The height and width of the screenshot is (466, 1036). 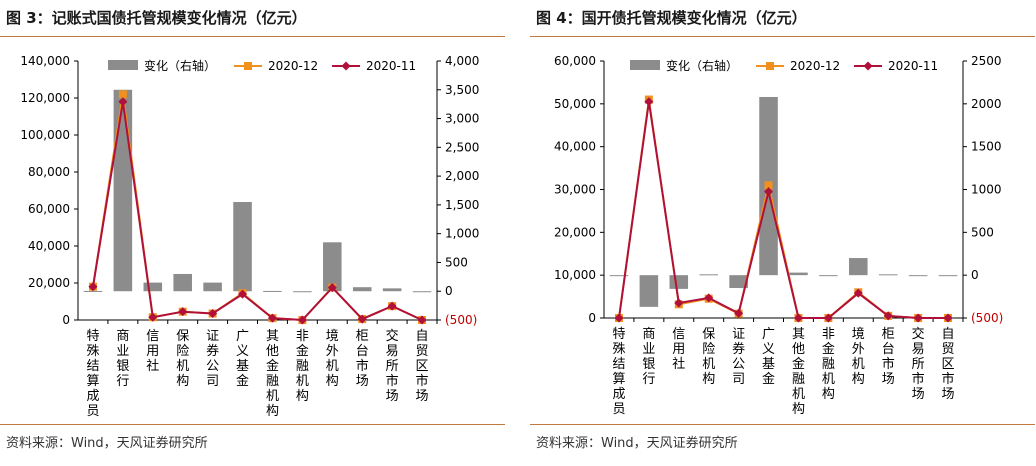 I want to click on legend-swatch-bar, so click(x=123, y=65).